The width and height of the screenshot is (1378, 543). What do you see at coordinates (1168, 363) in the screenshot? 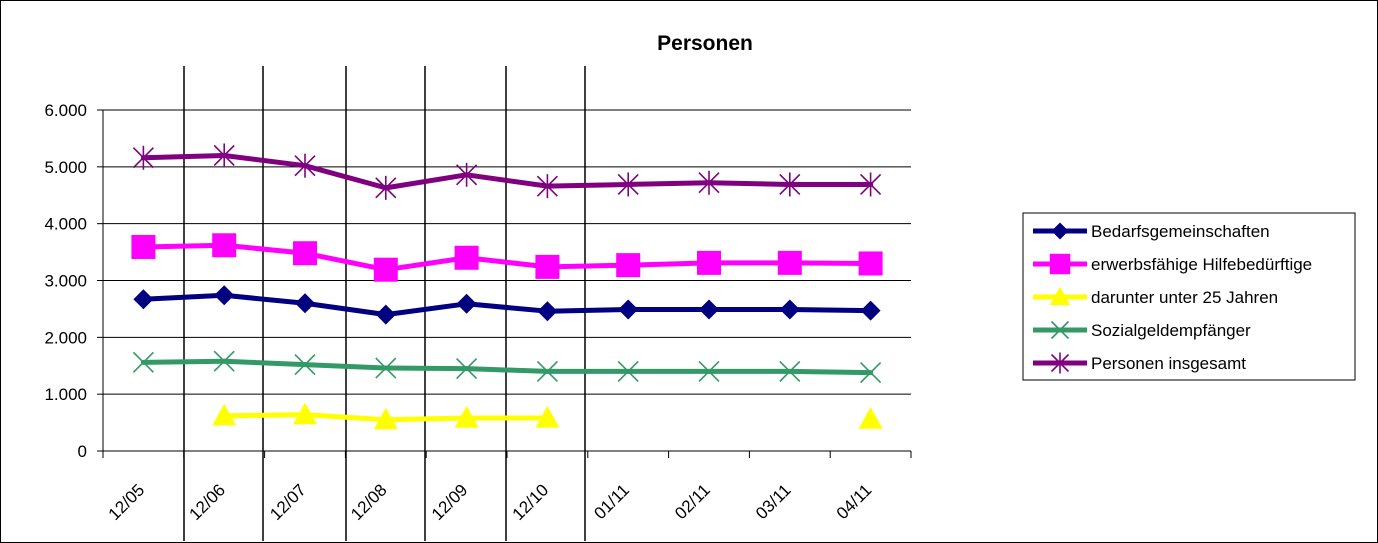
I see `legend-label: Personen insgesamt` at bounding box center [1168, 363].